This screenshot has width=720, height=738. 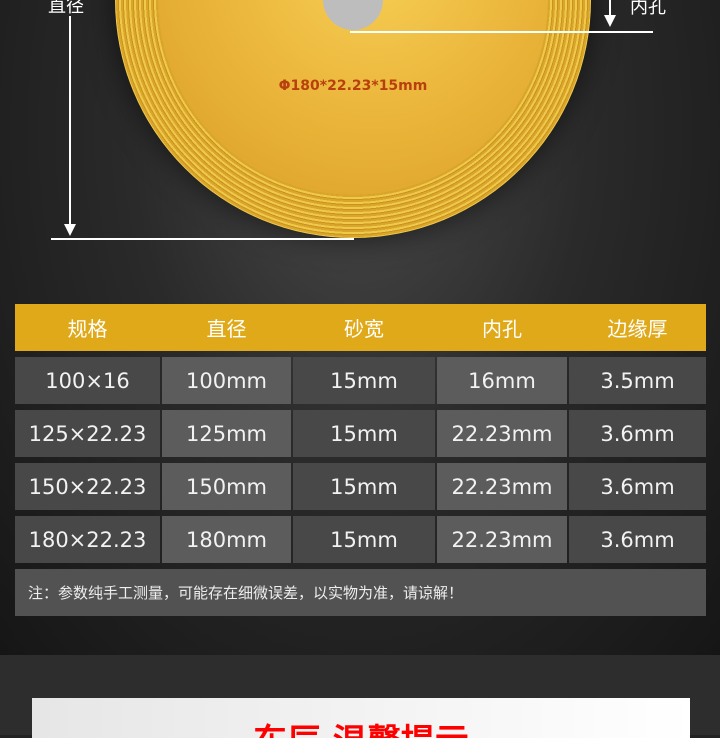 I want to click on header-cell: 砂宽, so click(x=364, y=329).